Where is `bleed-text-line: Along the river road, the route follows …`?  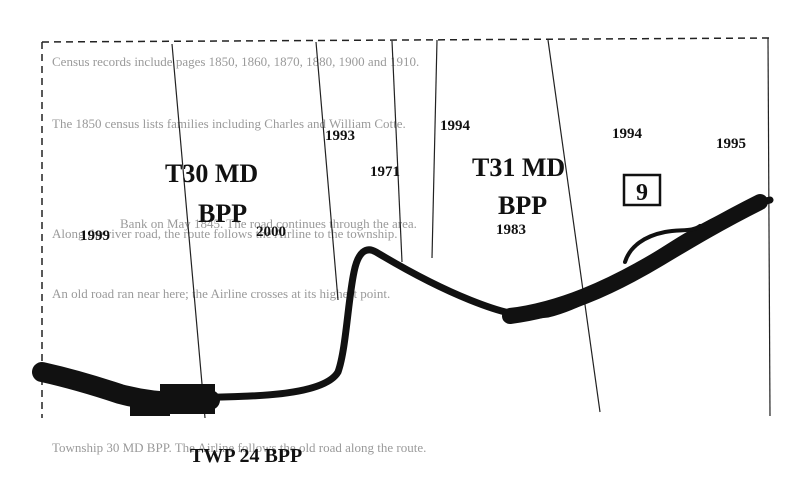
bleed-text-line: Along the river road, the route follows … is located at coordinates (225, 233).